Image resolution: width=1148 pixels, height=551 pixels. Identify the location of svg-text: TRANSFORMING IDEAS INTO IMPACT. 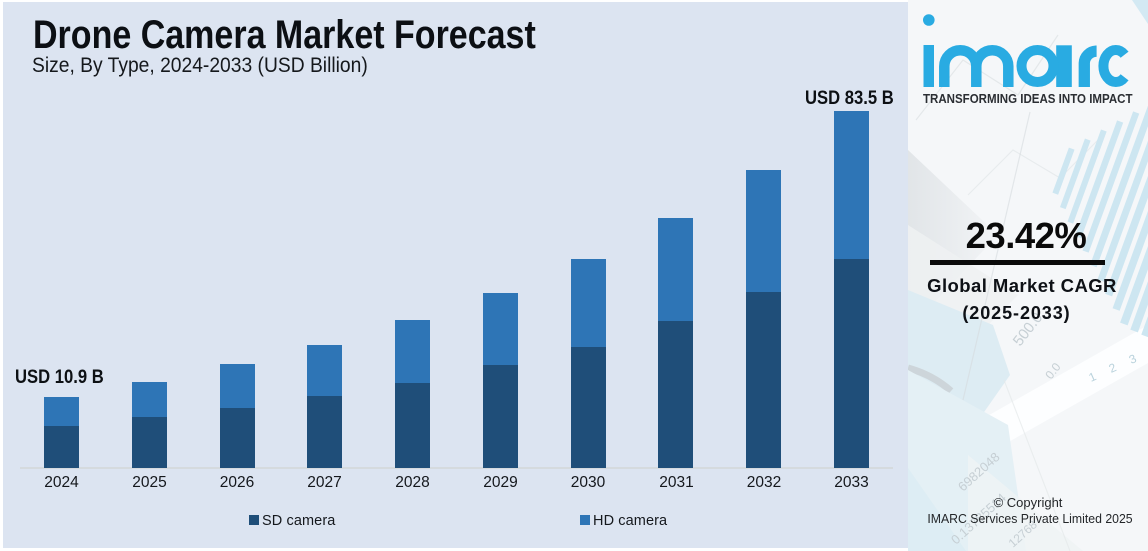
(1028, 98).